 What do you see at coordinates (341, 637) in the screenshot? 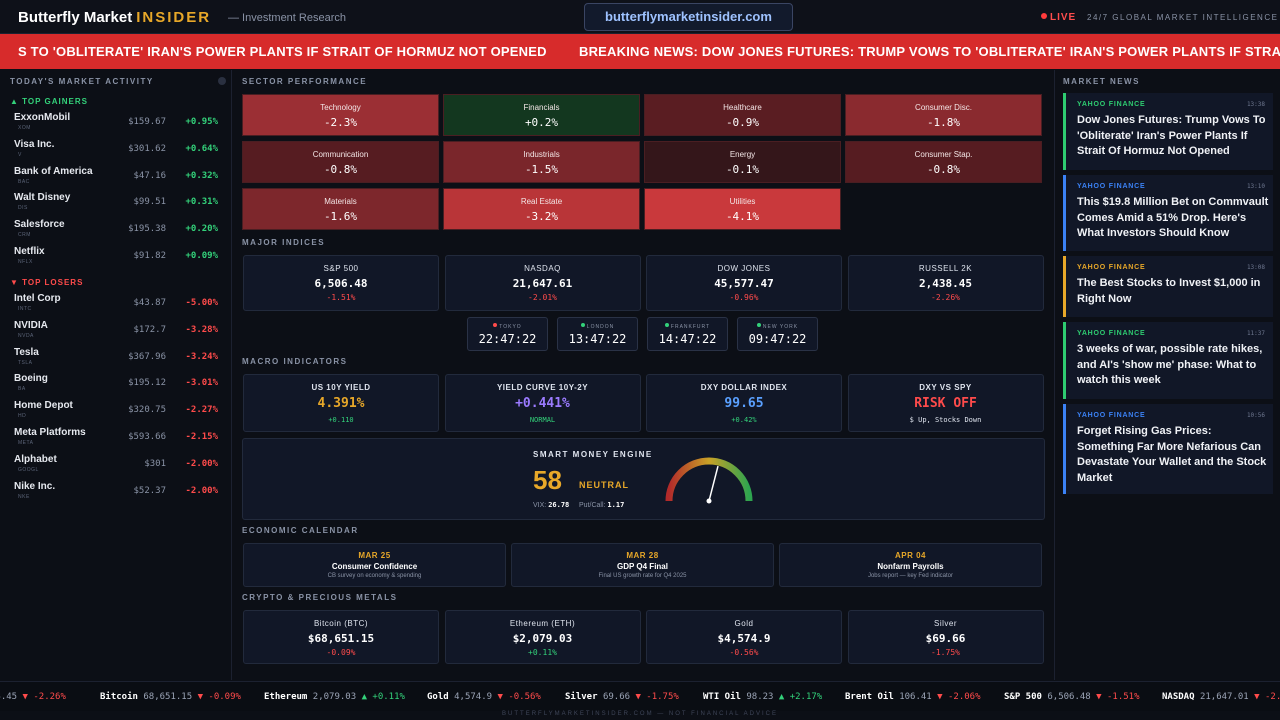
I see `asset-card: Bitcoin (BTC) $68,651.15 -0.09%` at bounding box center [341, 637].